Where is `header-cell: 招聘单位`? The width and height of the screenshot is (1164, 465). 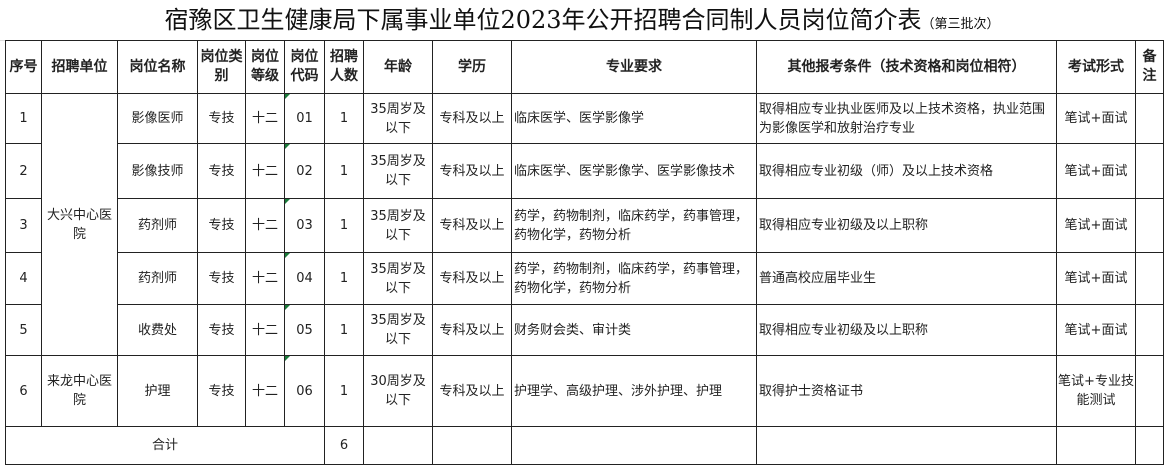 header-cell: 招聘单位 is located at coordinates (79, 67).